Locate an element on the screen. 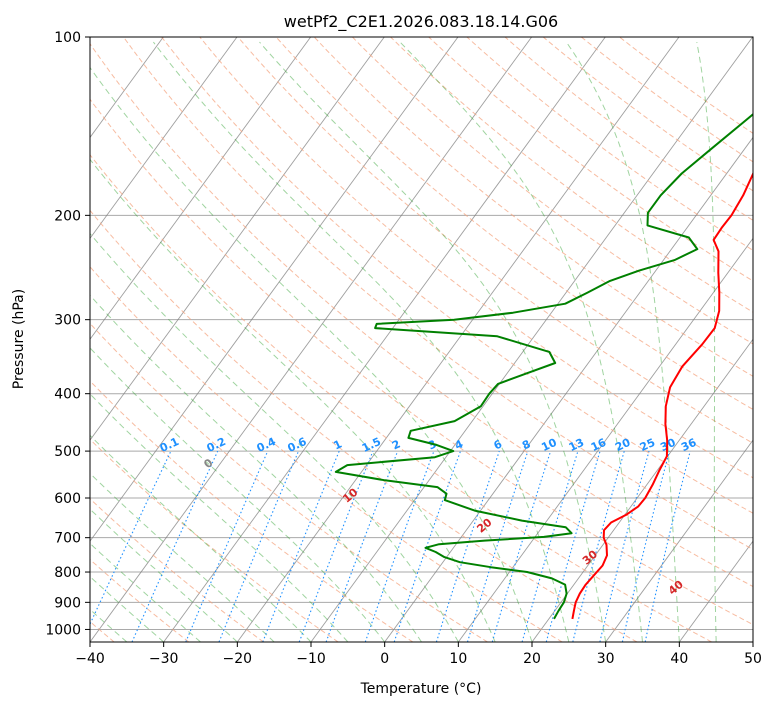 This screenshot has width=775, height=708. x-tick-label: −40 is located at coordinates (90, 659).